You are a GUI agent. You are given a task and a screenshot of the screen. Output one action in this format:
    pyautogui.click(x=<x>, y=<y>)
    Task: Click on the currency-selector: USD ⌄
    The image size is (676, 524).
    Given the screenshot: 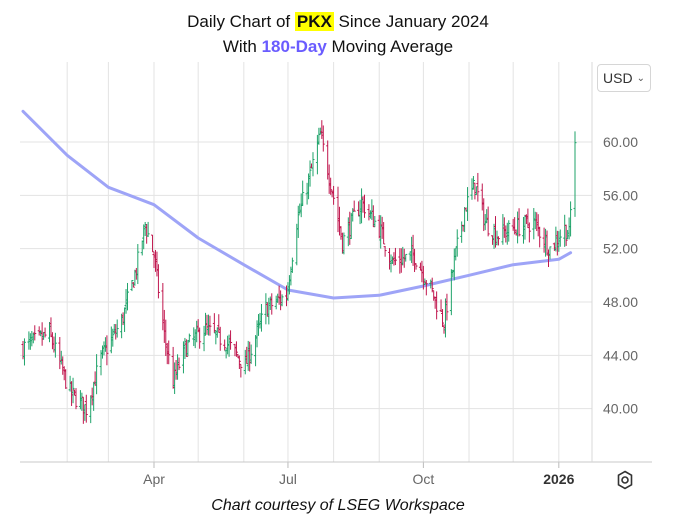 What is the action you would take?
    pyautogui.click(x=624, y=78)
    